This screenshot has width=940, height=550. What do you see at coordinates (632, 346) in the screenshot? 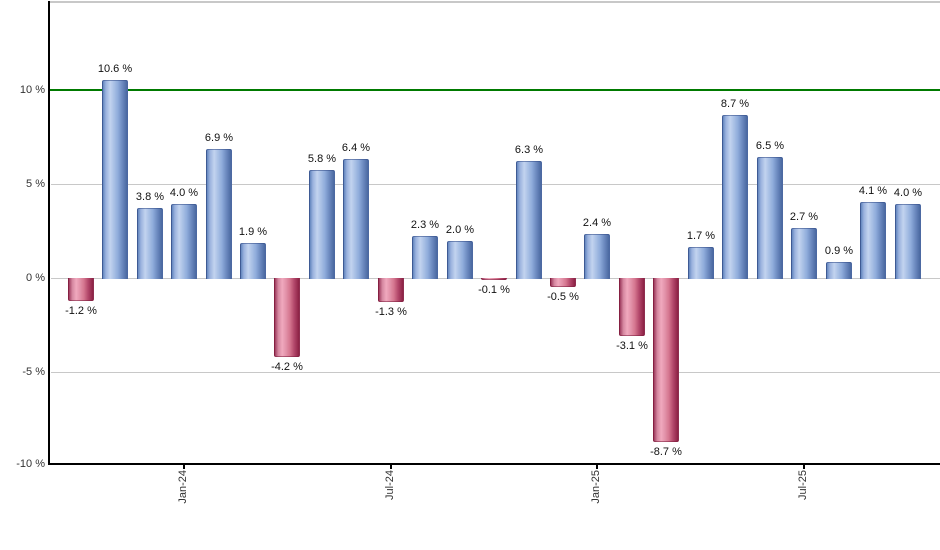
I see `bar-value-label: -3.1 %` at bounding box center [632, 346].